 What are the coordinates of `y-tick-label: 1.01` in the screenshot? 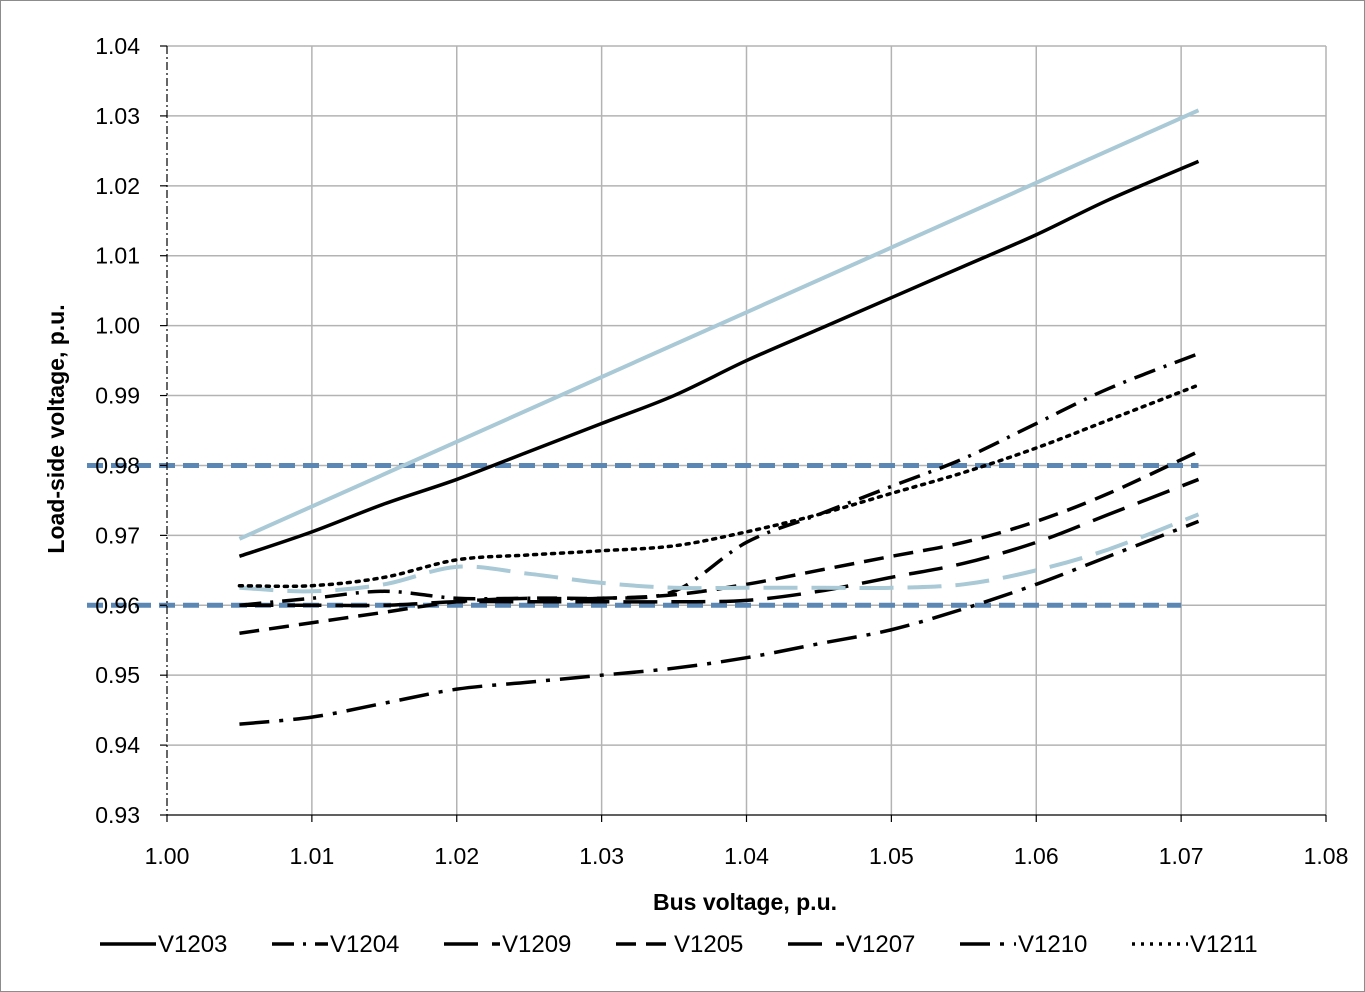 It's located at (117, 256).